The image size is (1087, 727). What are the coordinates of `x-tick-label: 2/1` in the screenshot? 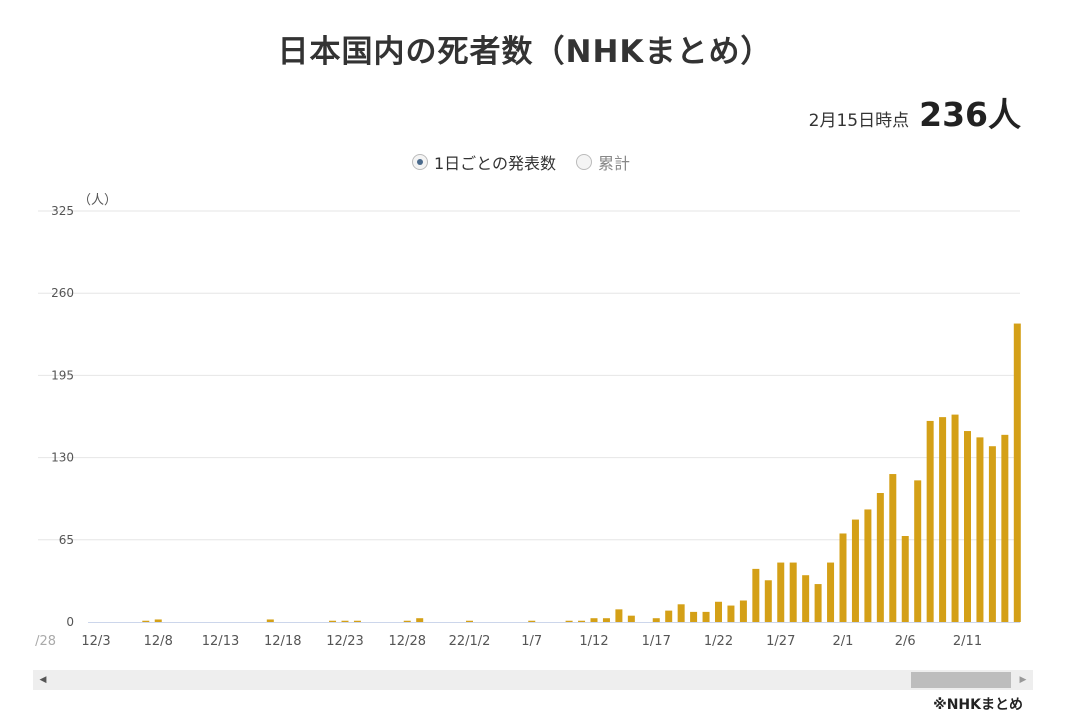 It's located at (843, 641).